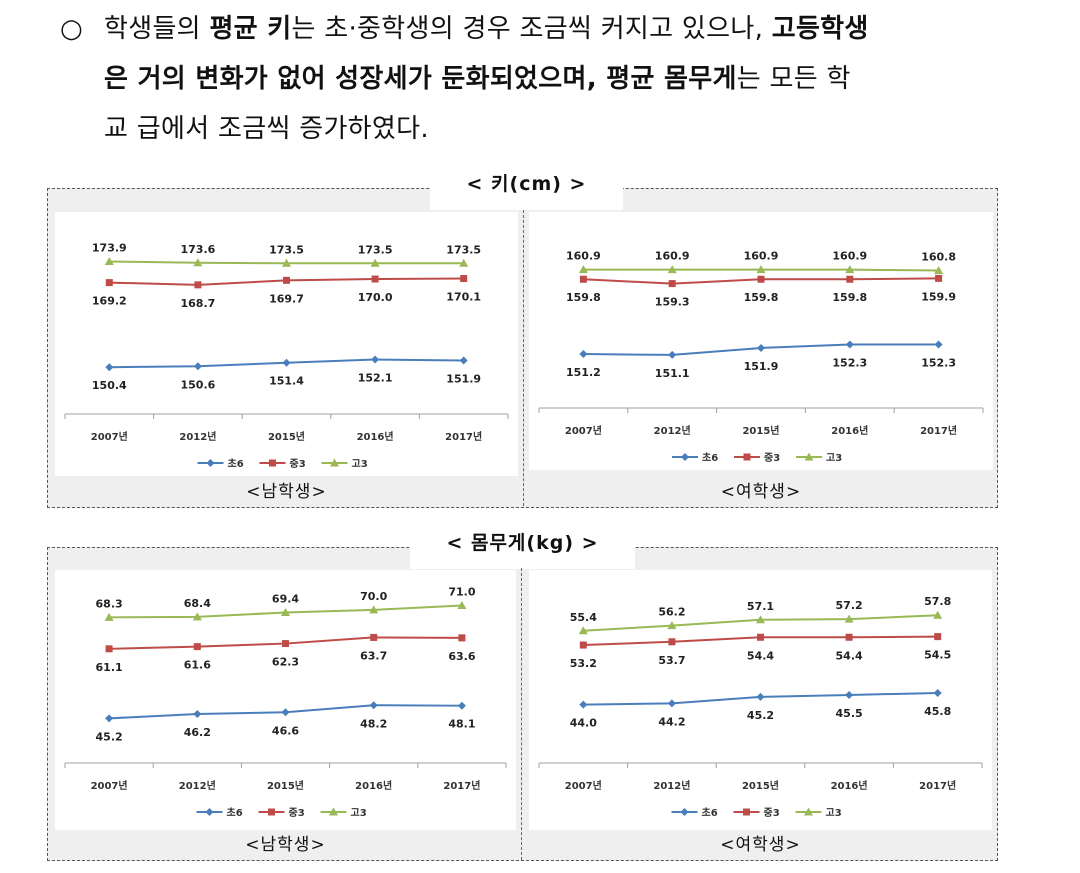 This screenshot has height=873, width=1080. What do you see at coordinates (461, 592) in the screenshot?
I see `data-label: 71.0` at bounding box center [461, 592].